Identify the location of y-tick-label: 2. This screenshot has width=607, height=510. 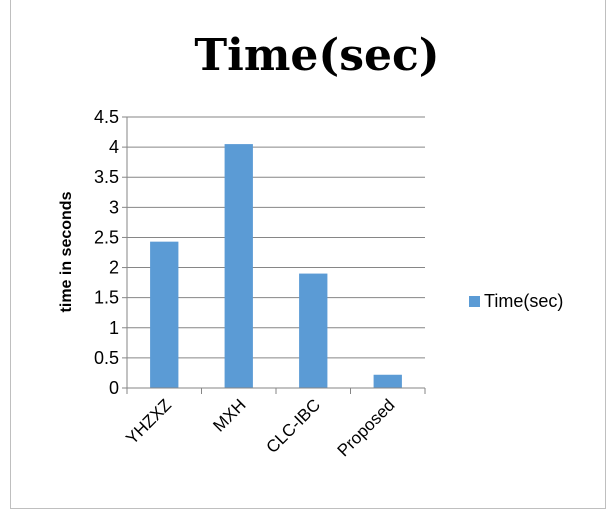
(114, 268).